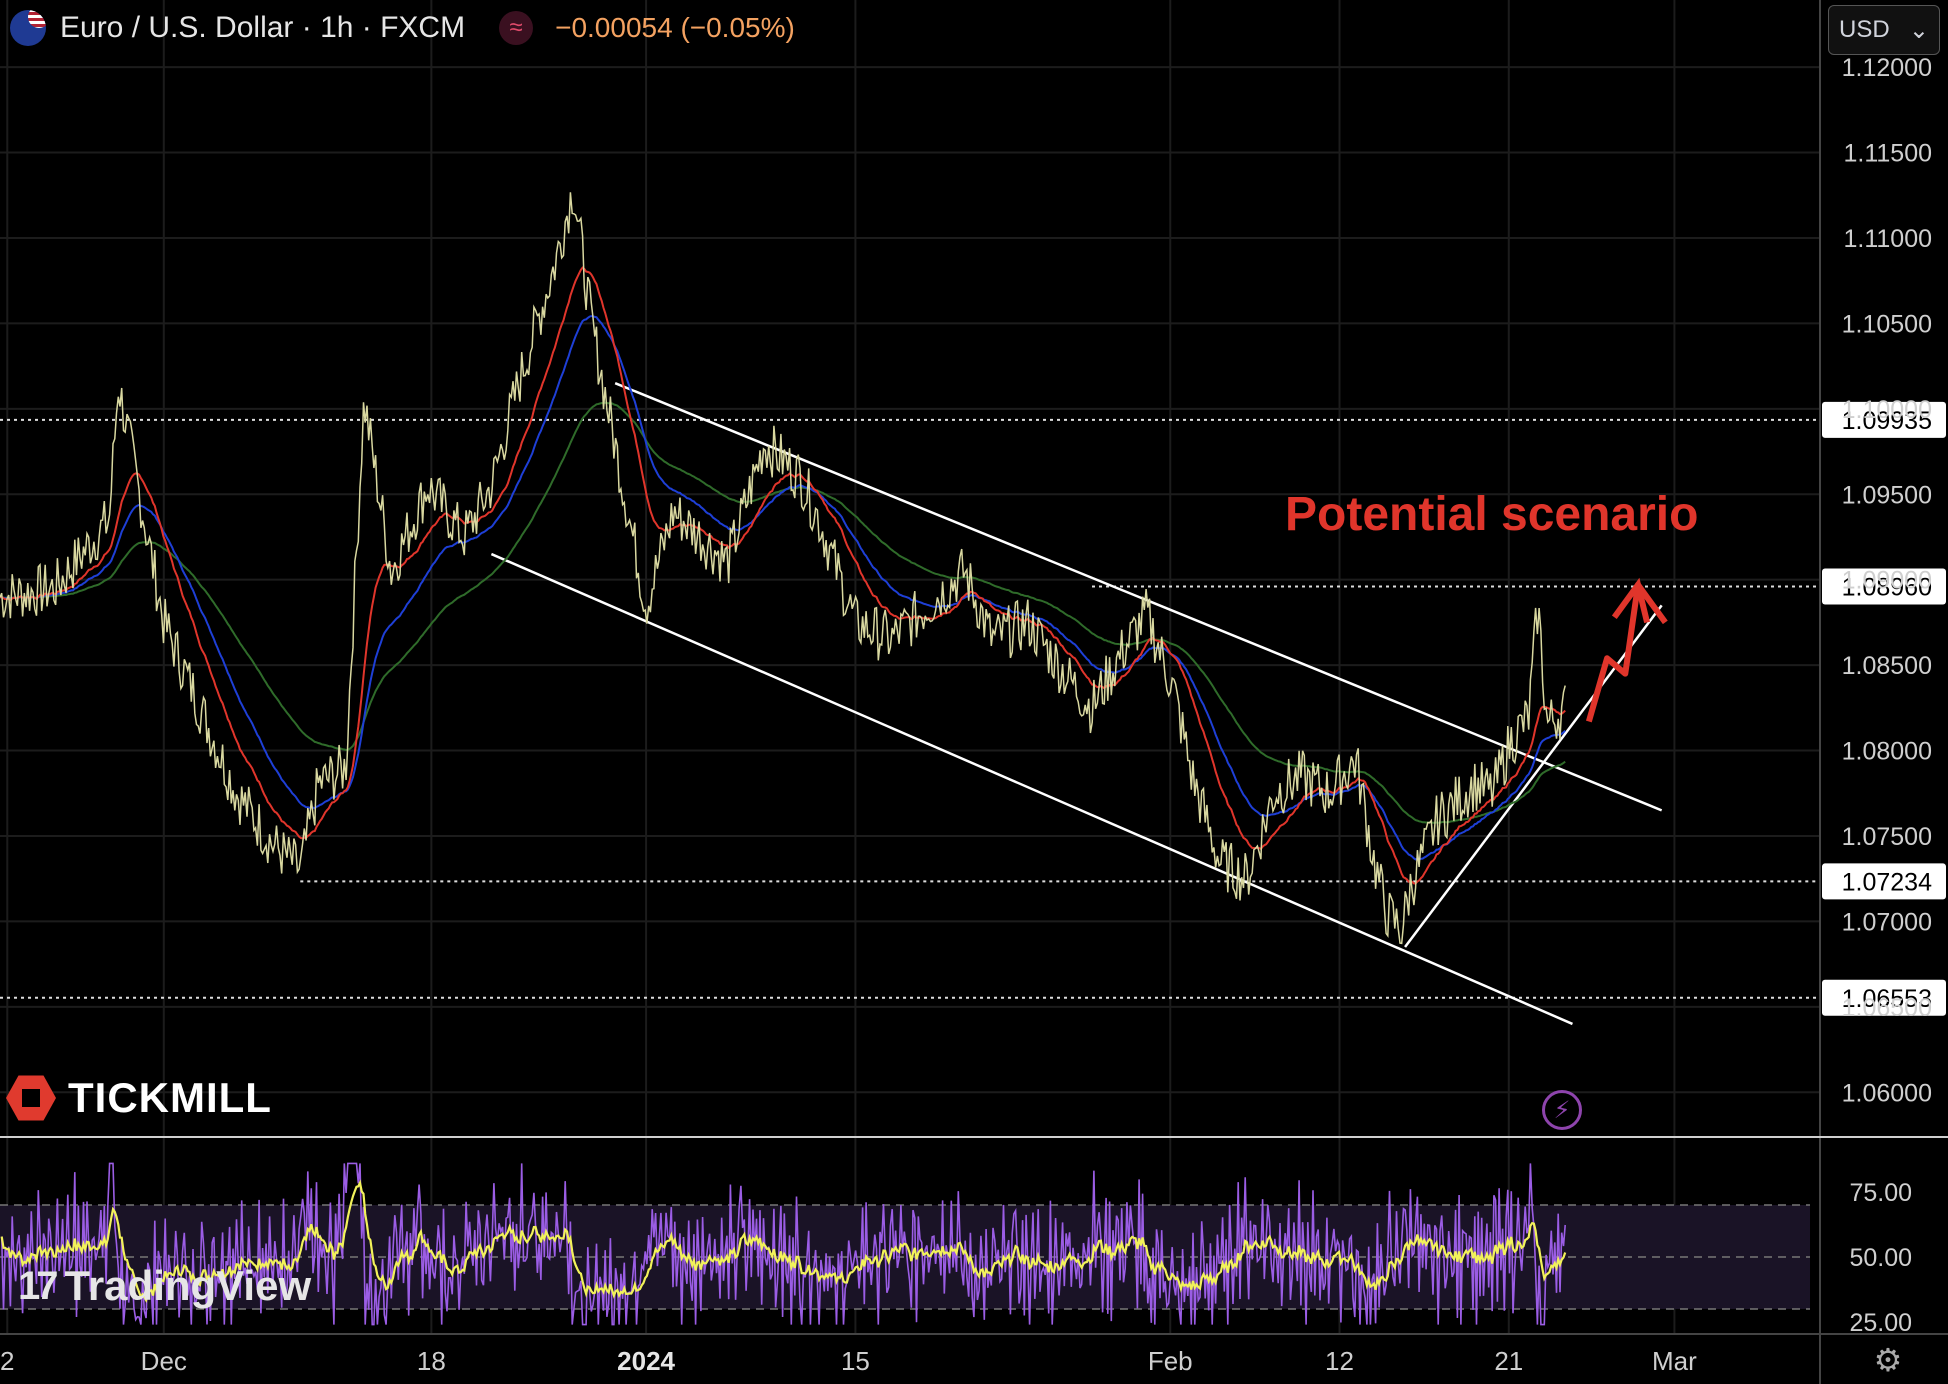  Describe the element at coordinates (1887, 882) in the screenshot. I see `price-level-value: 1.07234` at that location.